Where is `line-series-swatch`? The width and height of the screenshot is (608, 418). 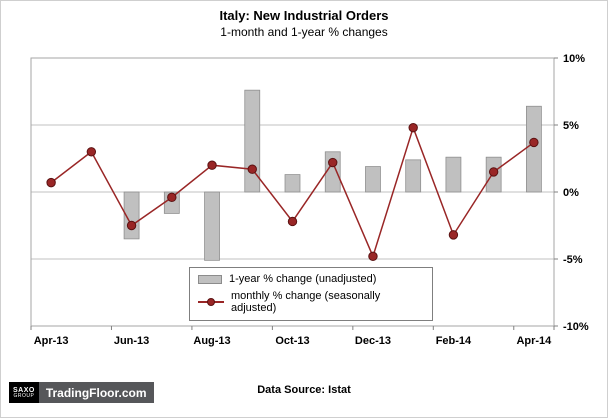
line-series-swatch is located at coordinates (211, 302).